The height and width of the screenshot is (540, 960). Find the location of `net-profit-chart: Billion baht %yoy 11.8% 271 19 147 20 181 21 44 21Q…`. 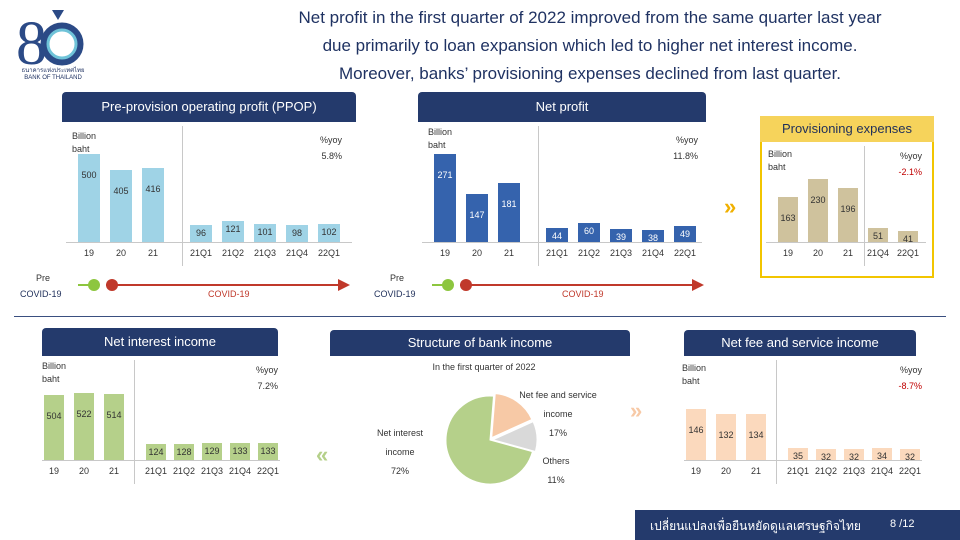

net-profit-chart: Billion baht %yoy 11.8% 271 19 147 20 181 21 44 21Q… is located at coordinates (562, 197).